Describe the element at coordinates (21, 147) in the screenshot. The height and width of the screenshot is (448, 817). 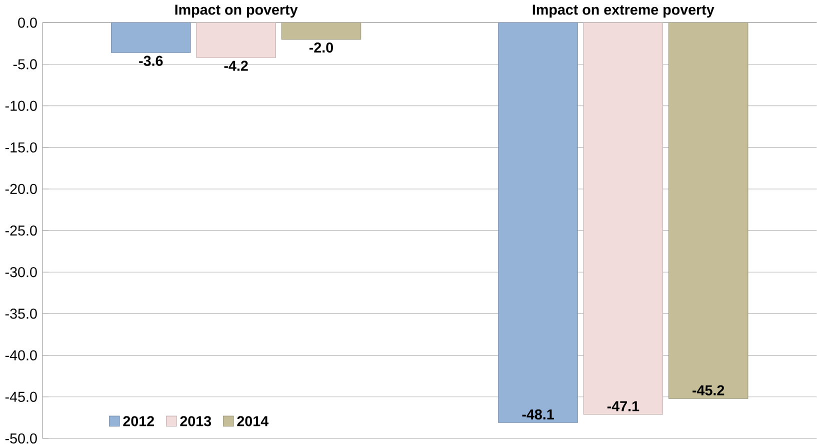
I see `y-tick-label: -15.0` at that location.